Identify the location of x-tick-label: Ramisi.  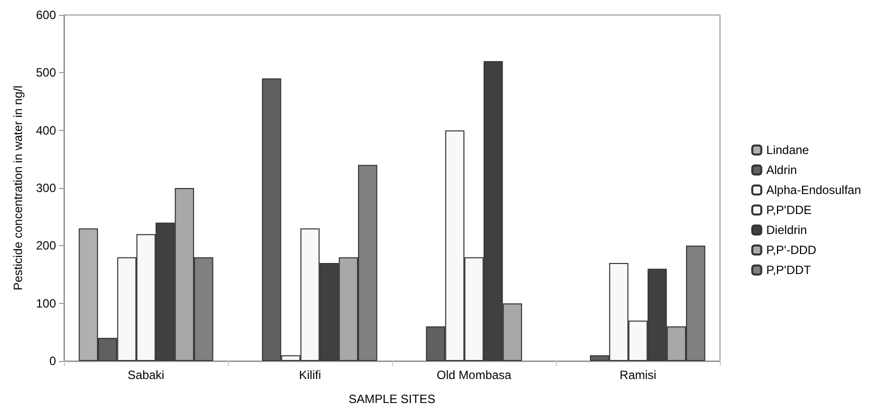
(638, 375).